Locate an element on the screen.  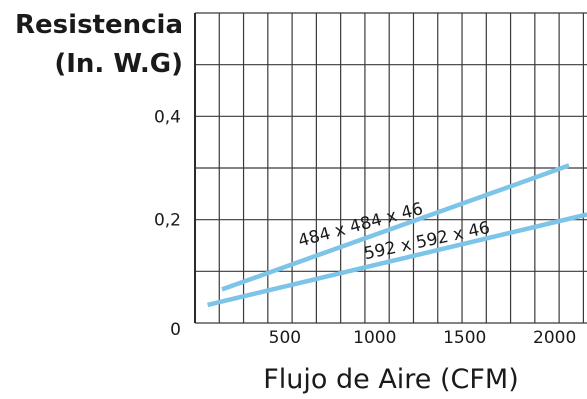
y-axis-label-line-2: (In. W.G) is located at coordinates (118, 64).